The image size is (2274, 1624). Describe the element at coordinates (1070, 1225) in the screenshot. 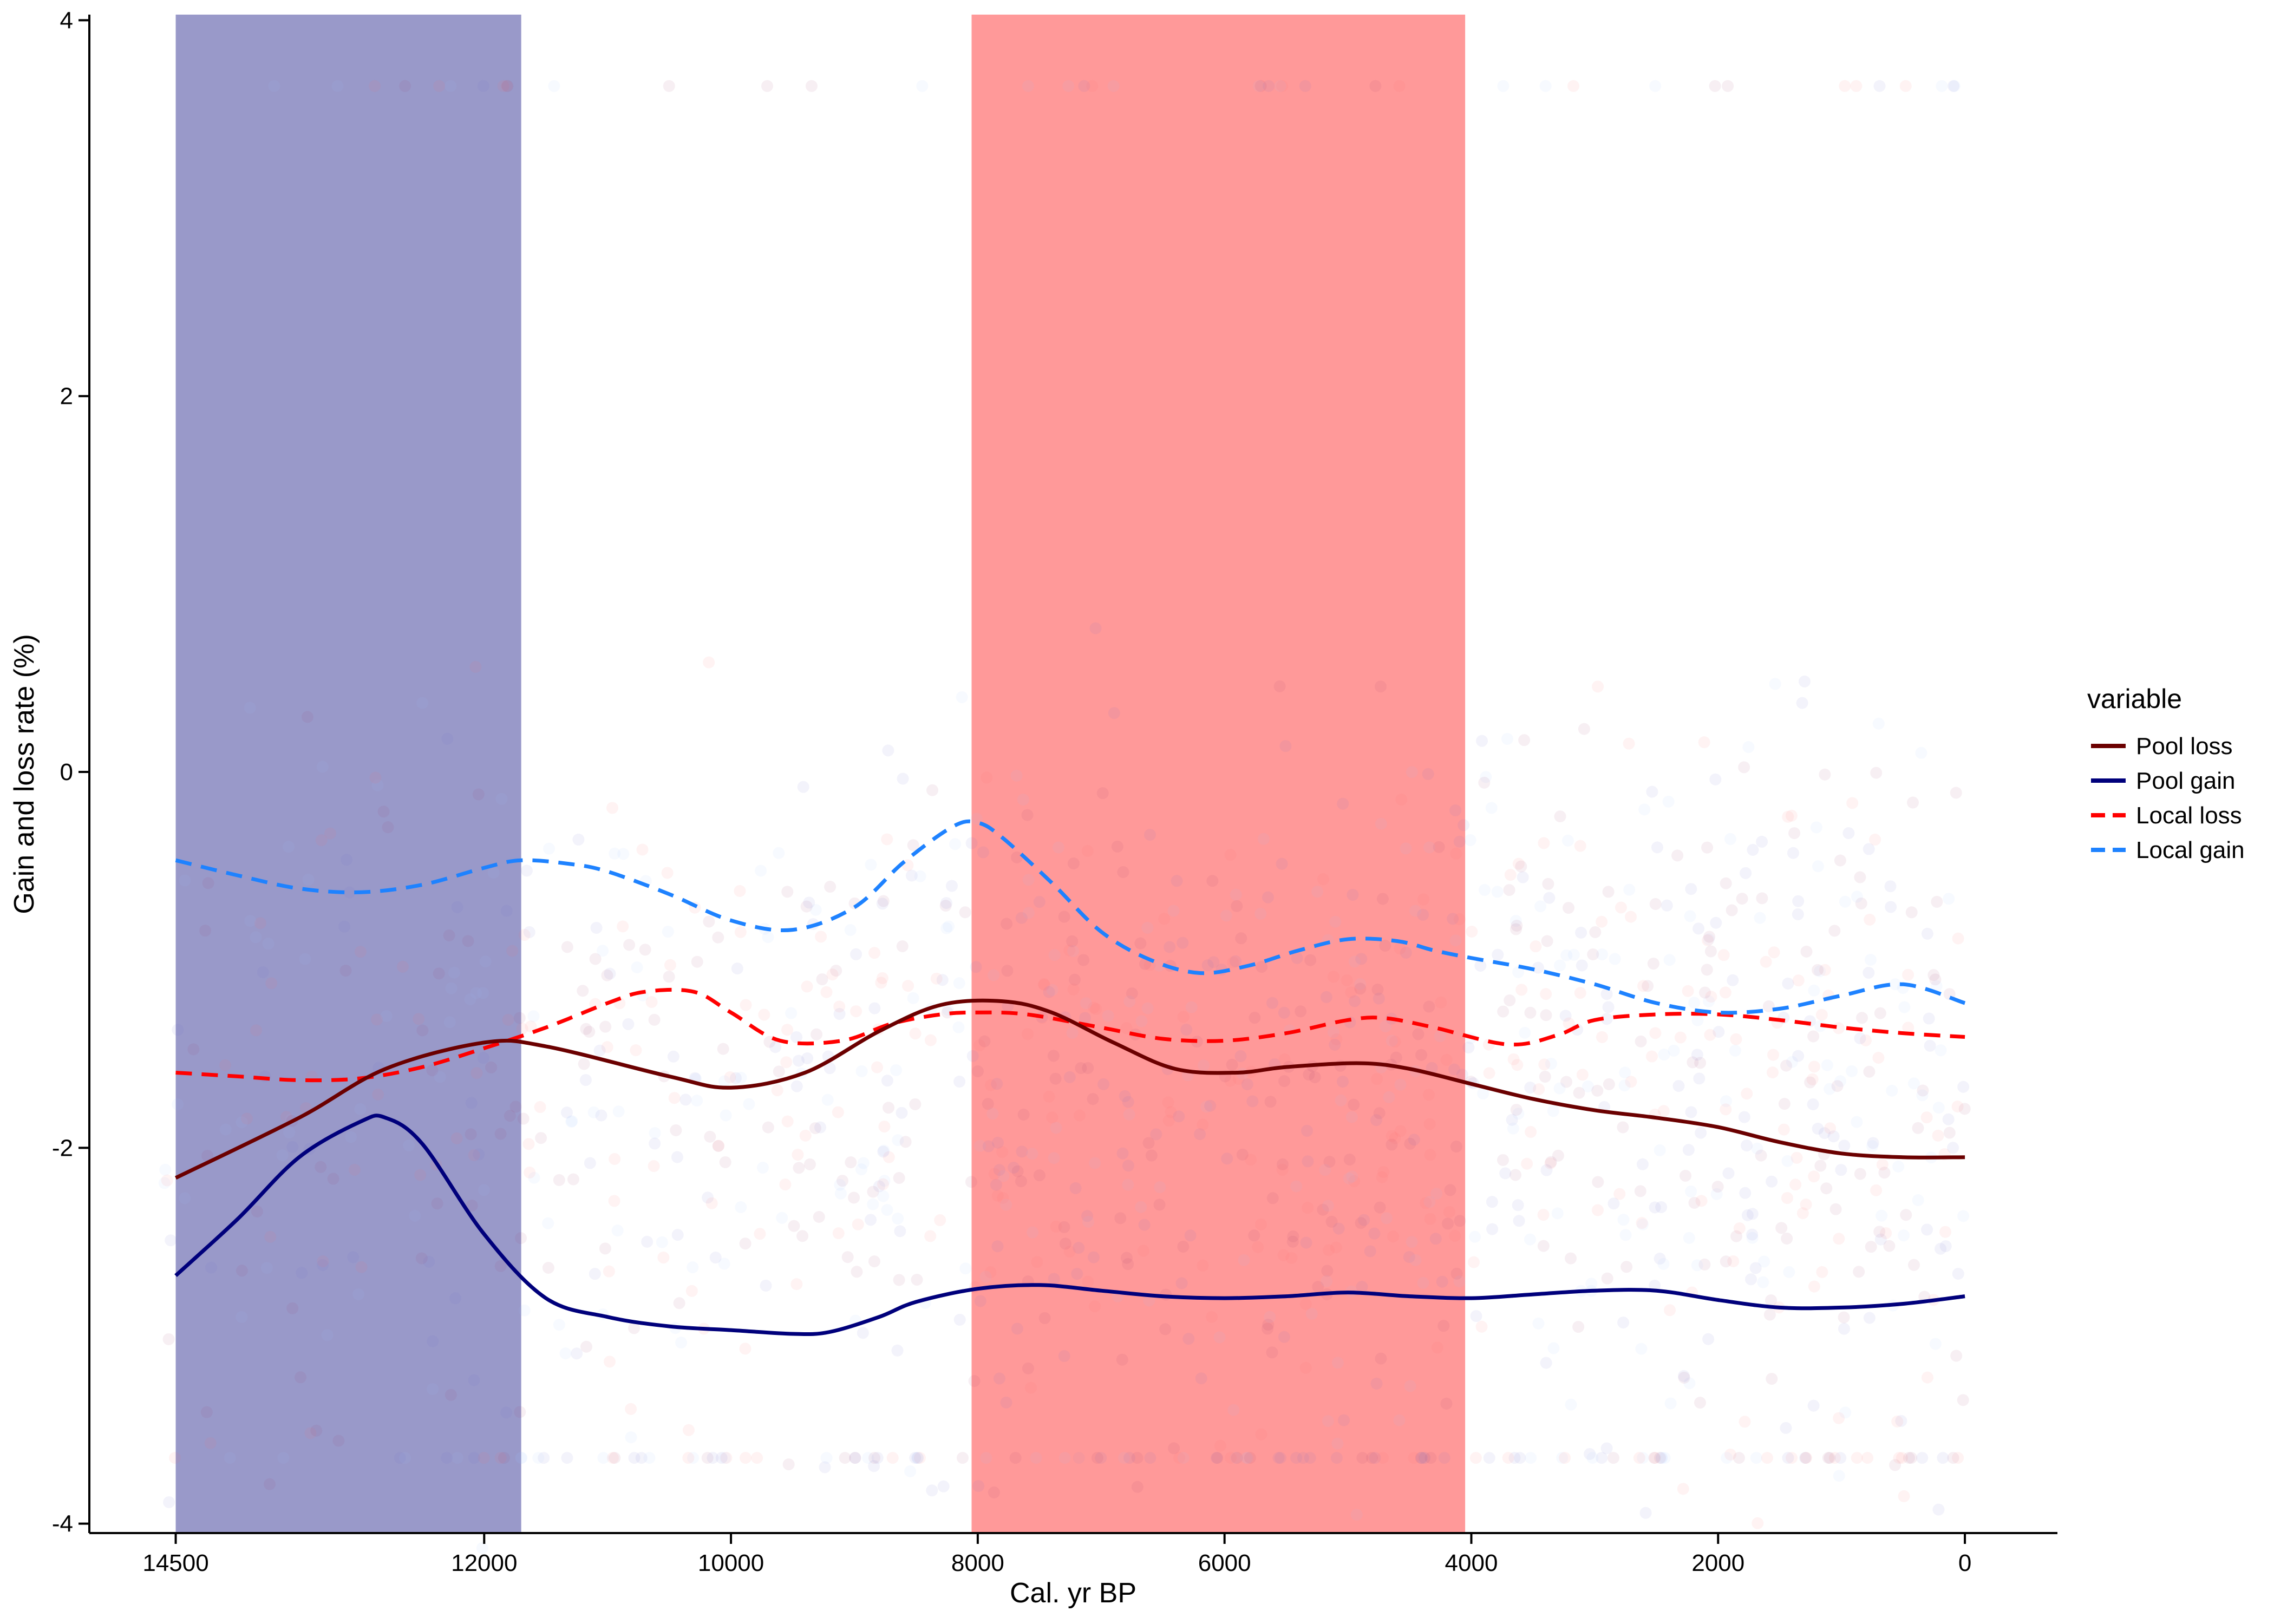

I see `series-line-pool-gain` at that location.